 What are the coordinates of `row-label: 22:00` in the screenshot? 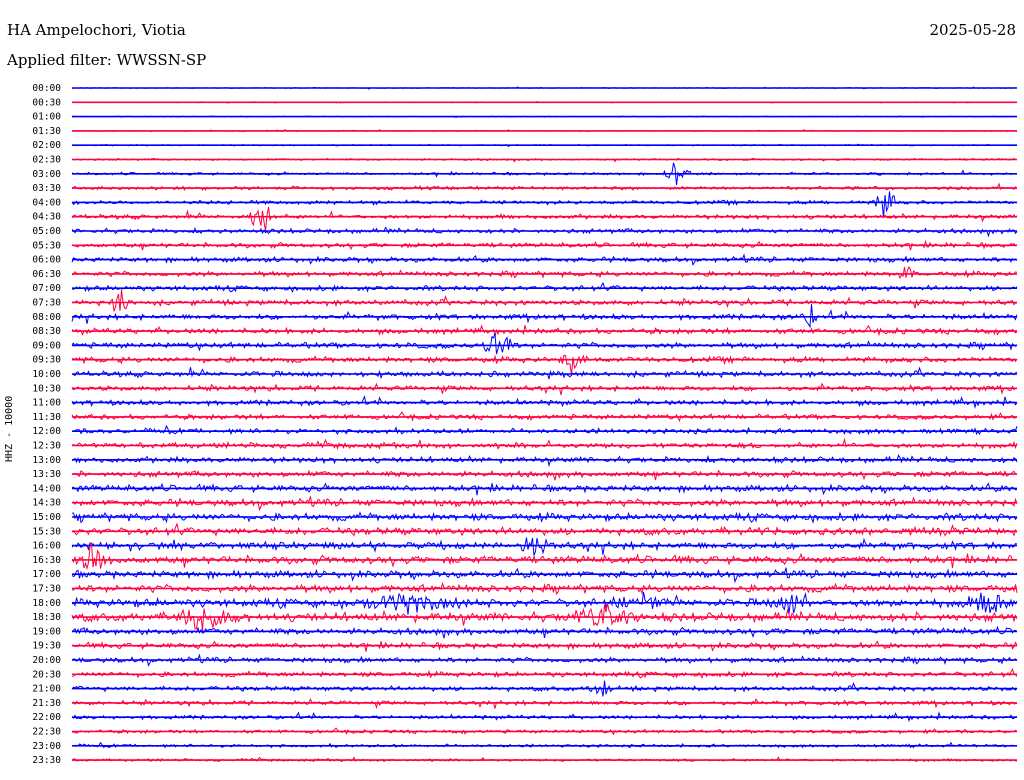 It's located at (46, 717).